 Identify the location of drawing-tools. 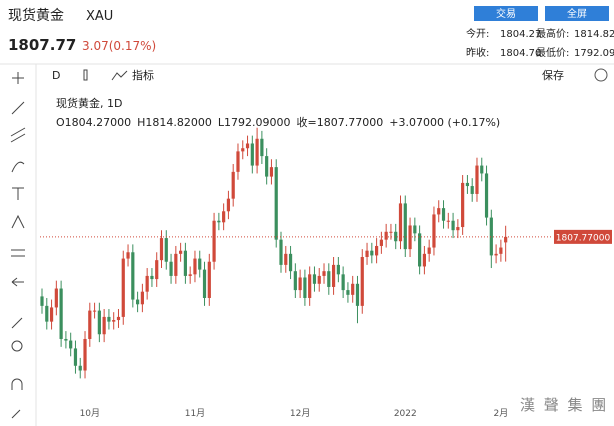
(18, 245).